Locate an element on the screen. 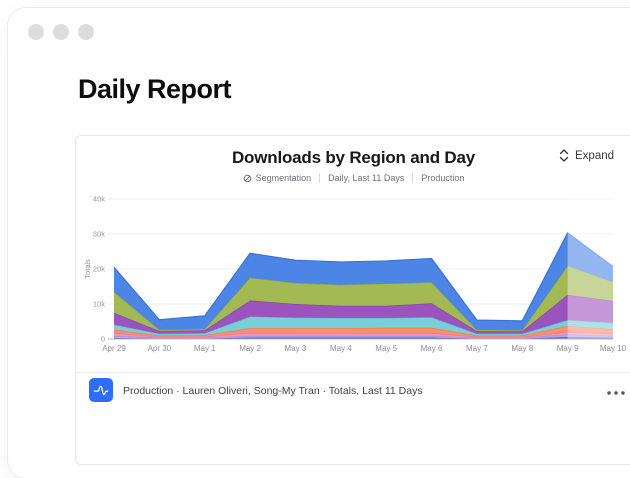 The width and height of the screenshot is (630, 478). chart-title: Downloads by Region and Day is located at coordinates (353, 157).